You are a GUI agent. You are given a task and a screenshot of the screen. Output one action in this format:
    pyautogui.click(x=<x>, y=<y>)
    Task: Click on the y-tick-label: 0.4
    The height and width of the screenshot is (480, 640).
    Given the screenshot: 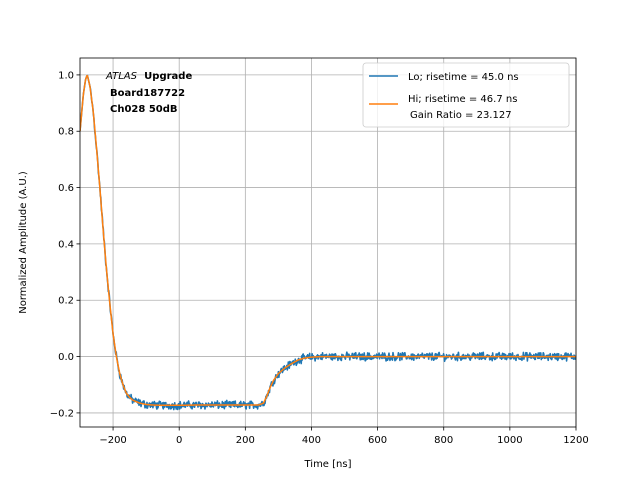 What is the action you would take?
    pyautogui.click(x=66, y=244)
    